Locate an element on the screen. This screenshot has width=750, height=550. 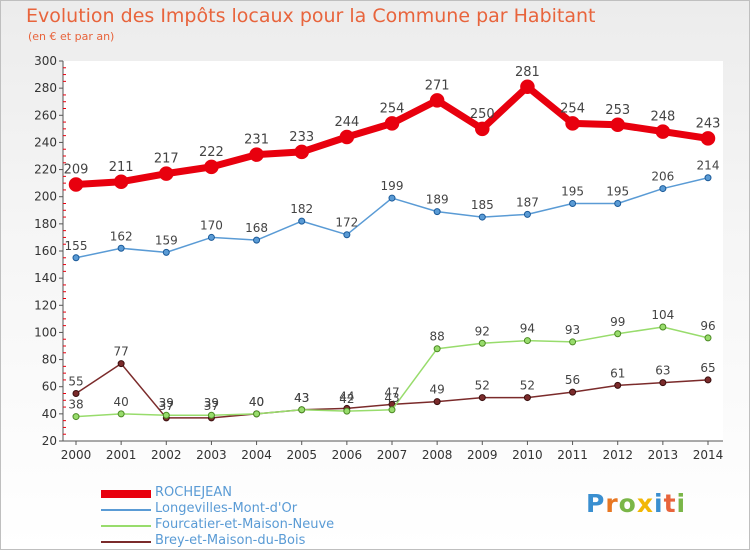
data-label: 231 is located at coordinates (256, 140).